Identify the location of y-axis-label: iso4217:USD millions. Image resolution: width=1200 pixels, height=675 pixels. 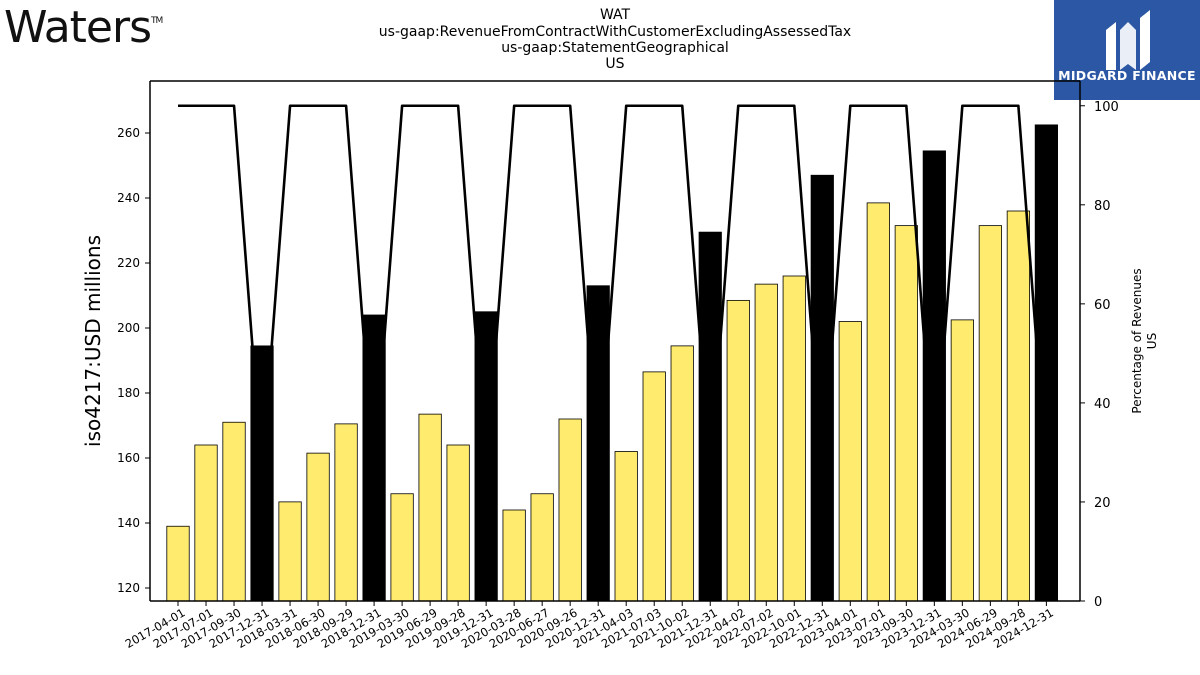
(93, 341).